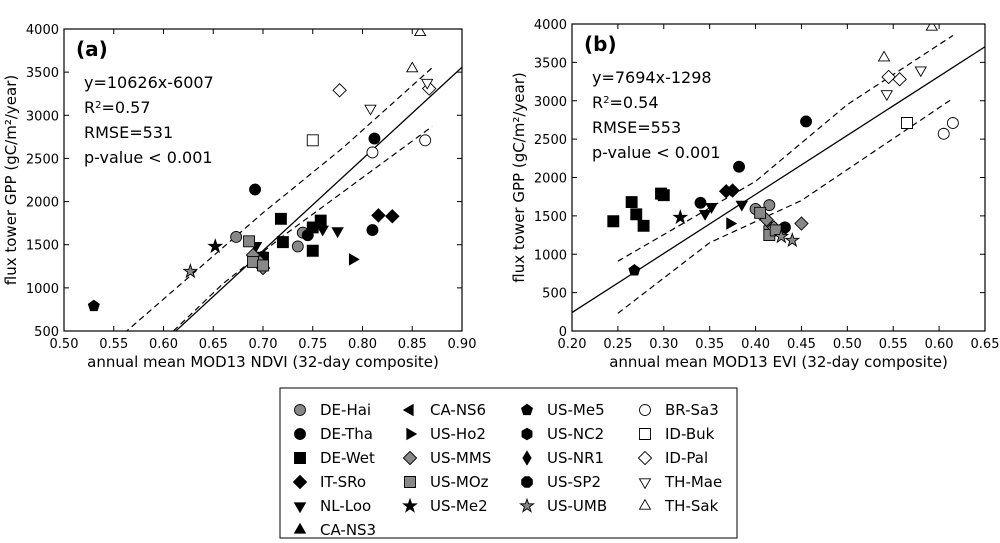  Describe the element at coordinates (634, 102) in the screenshot. I see `r-squared-value: =0.54` at that location.